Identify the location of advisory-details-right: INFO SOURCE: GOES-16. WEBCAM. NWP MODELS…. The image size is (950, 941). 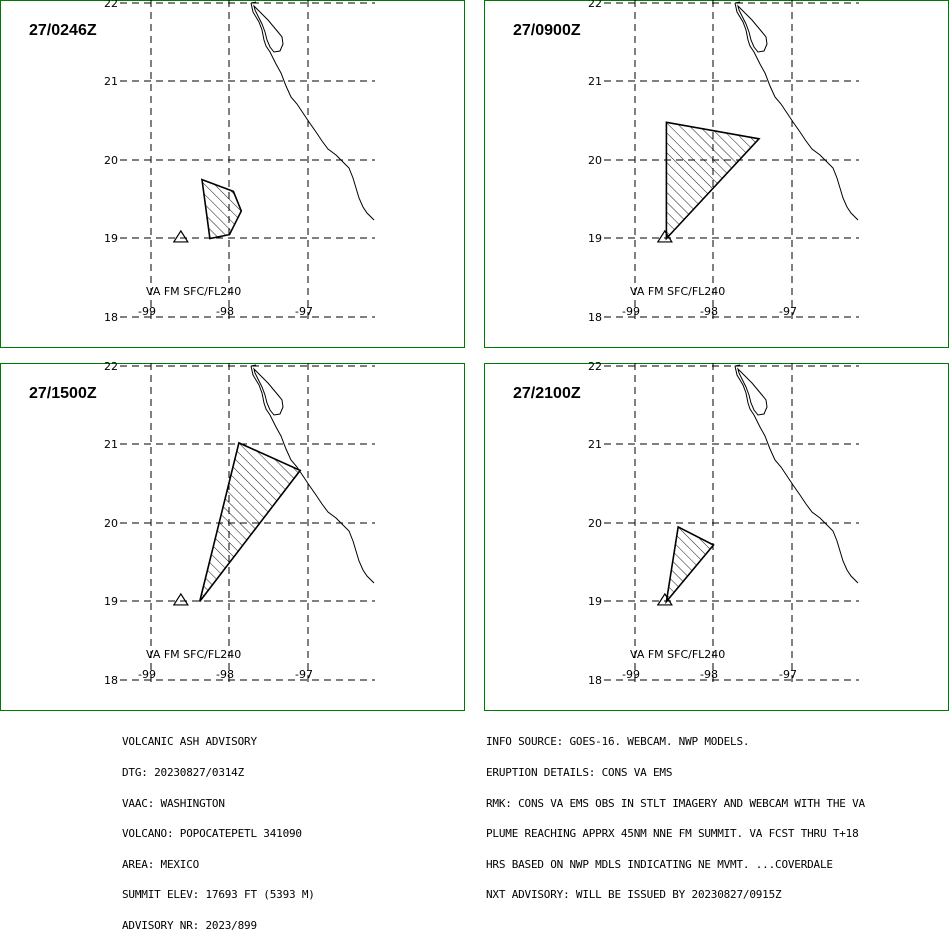
(675, 814).